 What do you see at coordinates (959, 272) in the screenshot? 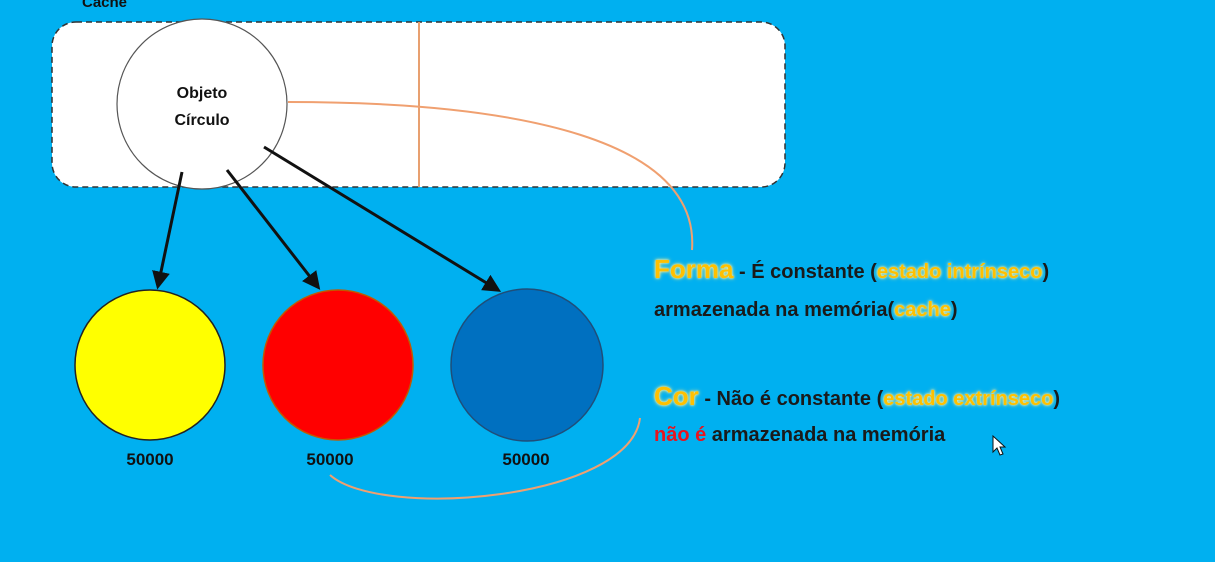
I see `forma-state: estado intrínseco` at bounding box center [959, 272].